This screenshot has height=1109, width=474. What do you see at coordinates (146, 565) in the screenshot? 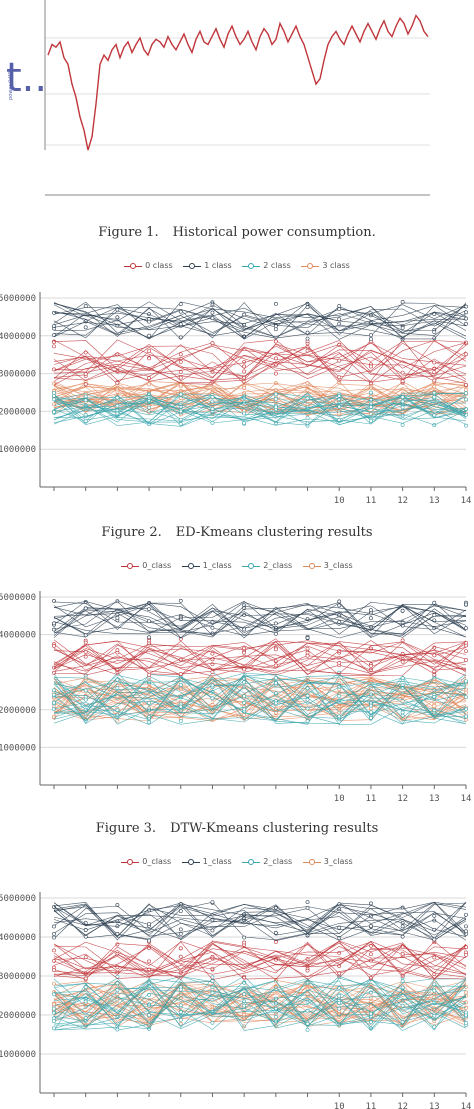
I see `legend-item-class0: 0_class` at bounding box center [146, 565].